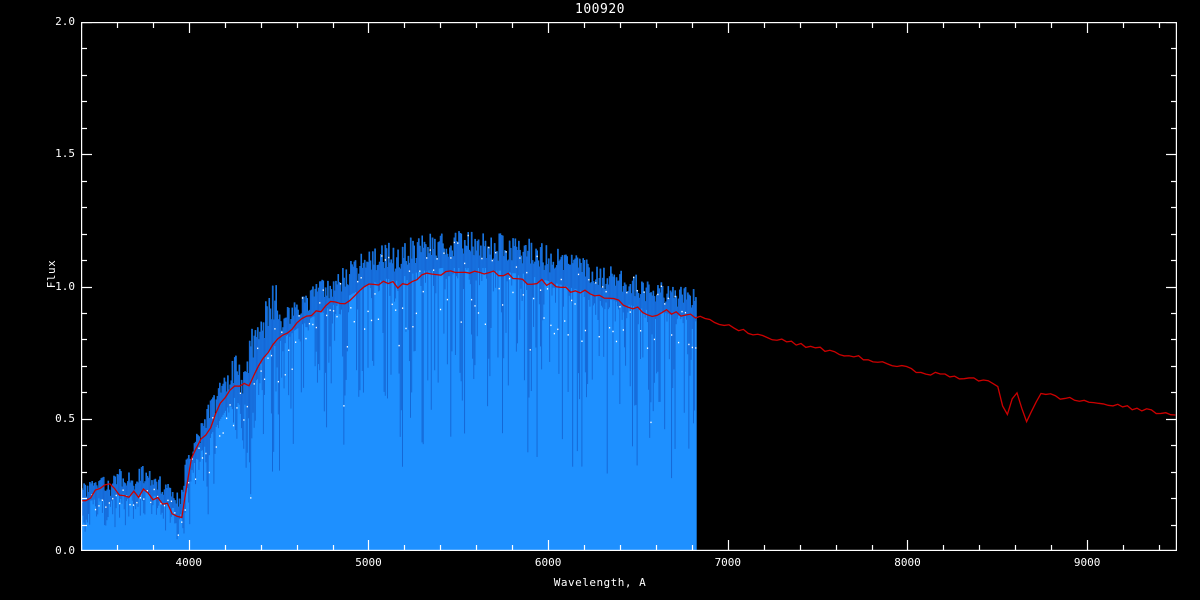 The image size is (1200, 600). I want to click on y-tick-label: 0.0, so click(65, 550).